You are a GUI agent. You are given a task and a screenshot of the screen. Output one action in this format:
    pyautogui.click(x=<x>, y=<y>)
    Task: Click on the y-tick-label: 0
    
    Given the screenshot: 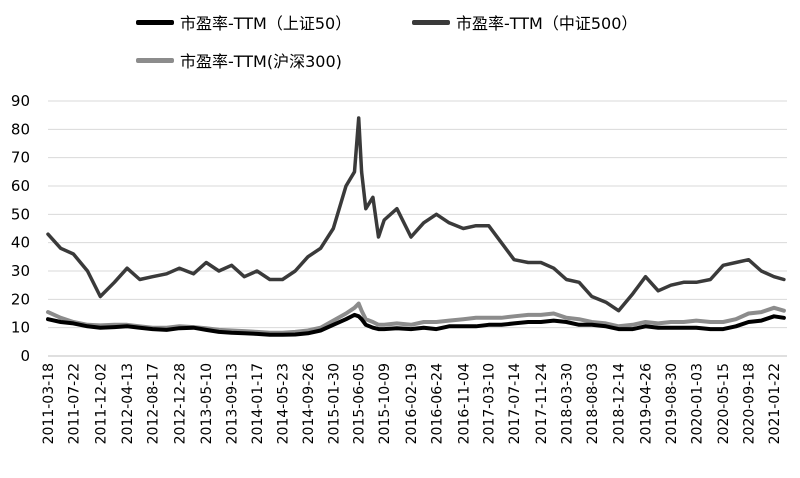 What is the action you would take?
    pyautogui.click(x=25, y=356)
    